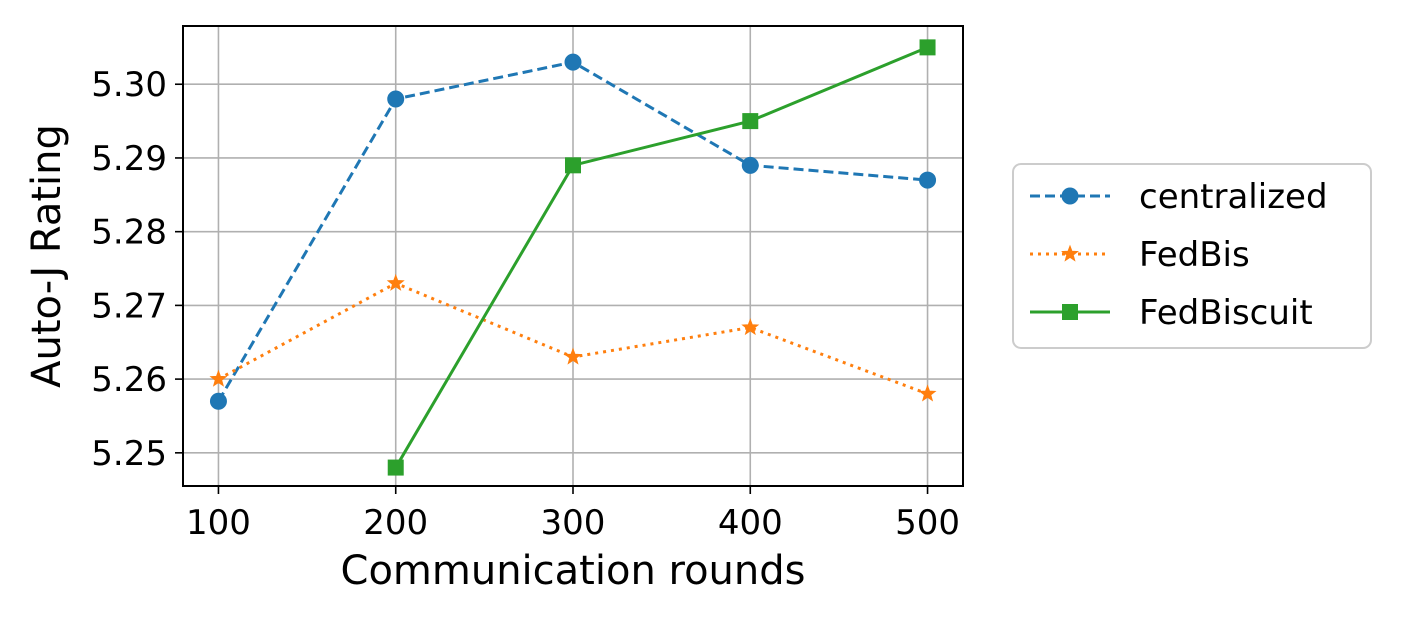  Describe the element at coordinates (129, 159) in the screenshot. I see `y-tick-label: 5.29` at that location.